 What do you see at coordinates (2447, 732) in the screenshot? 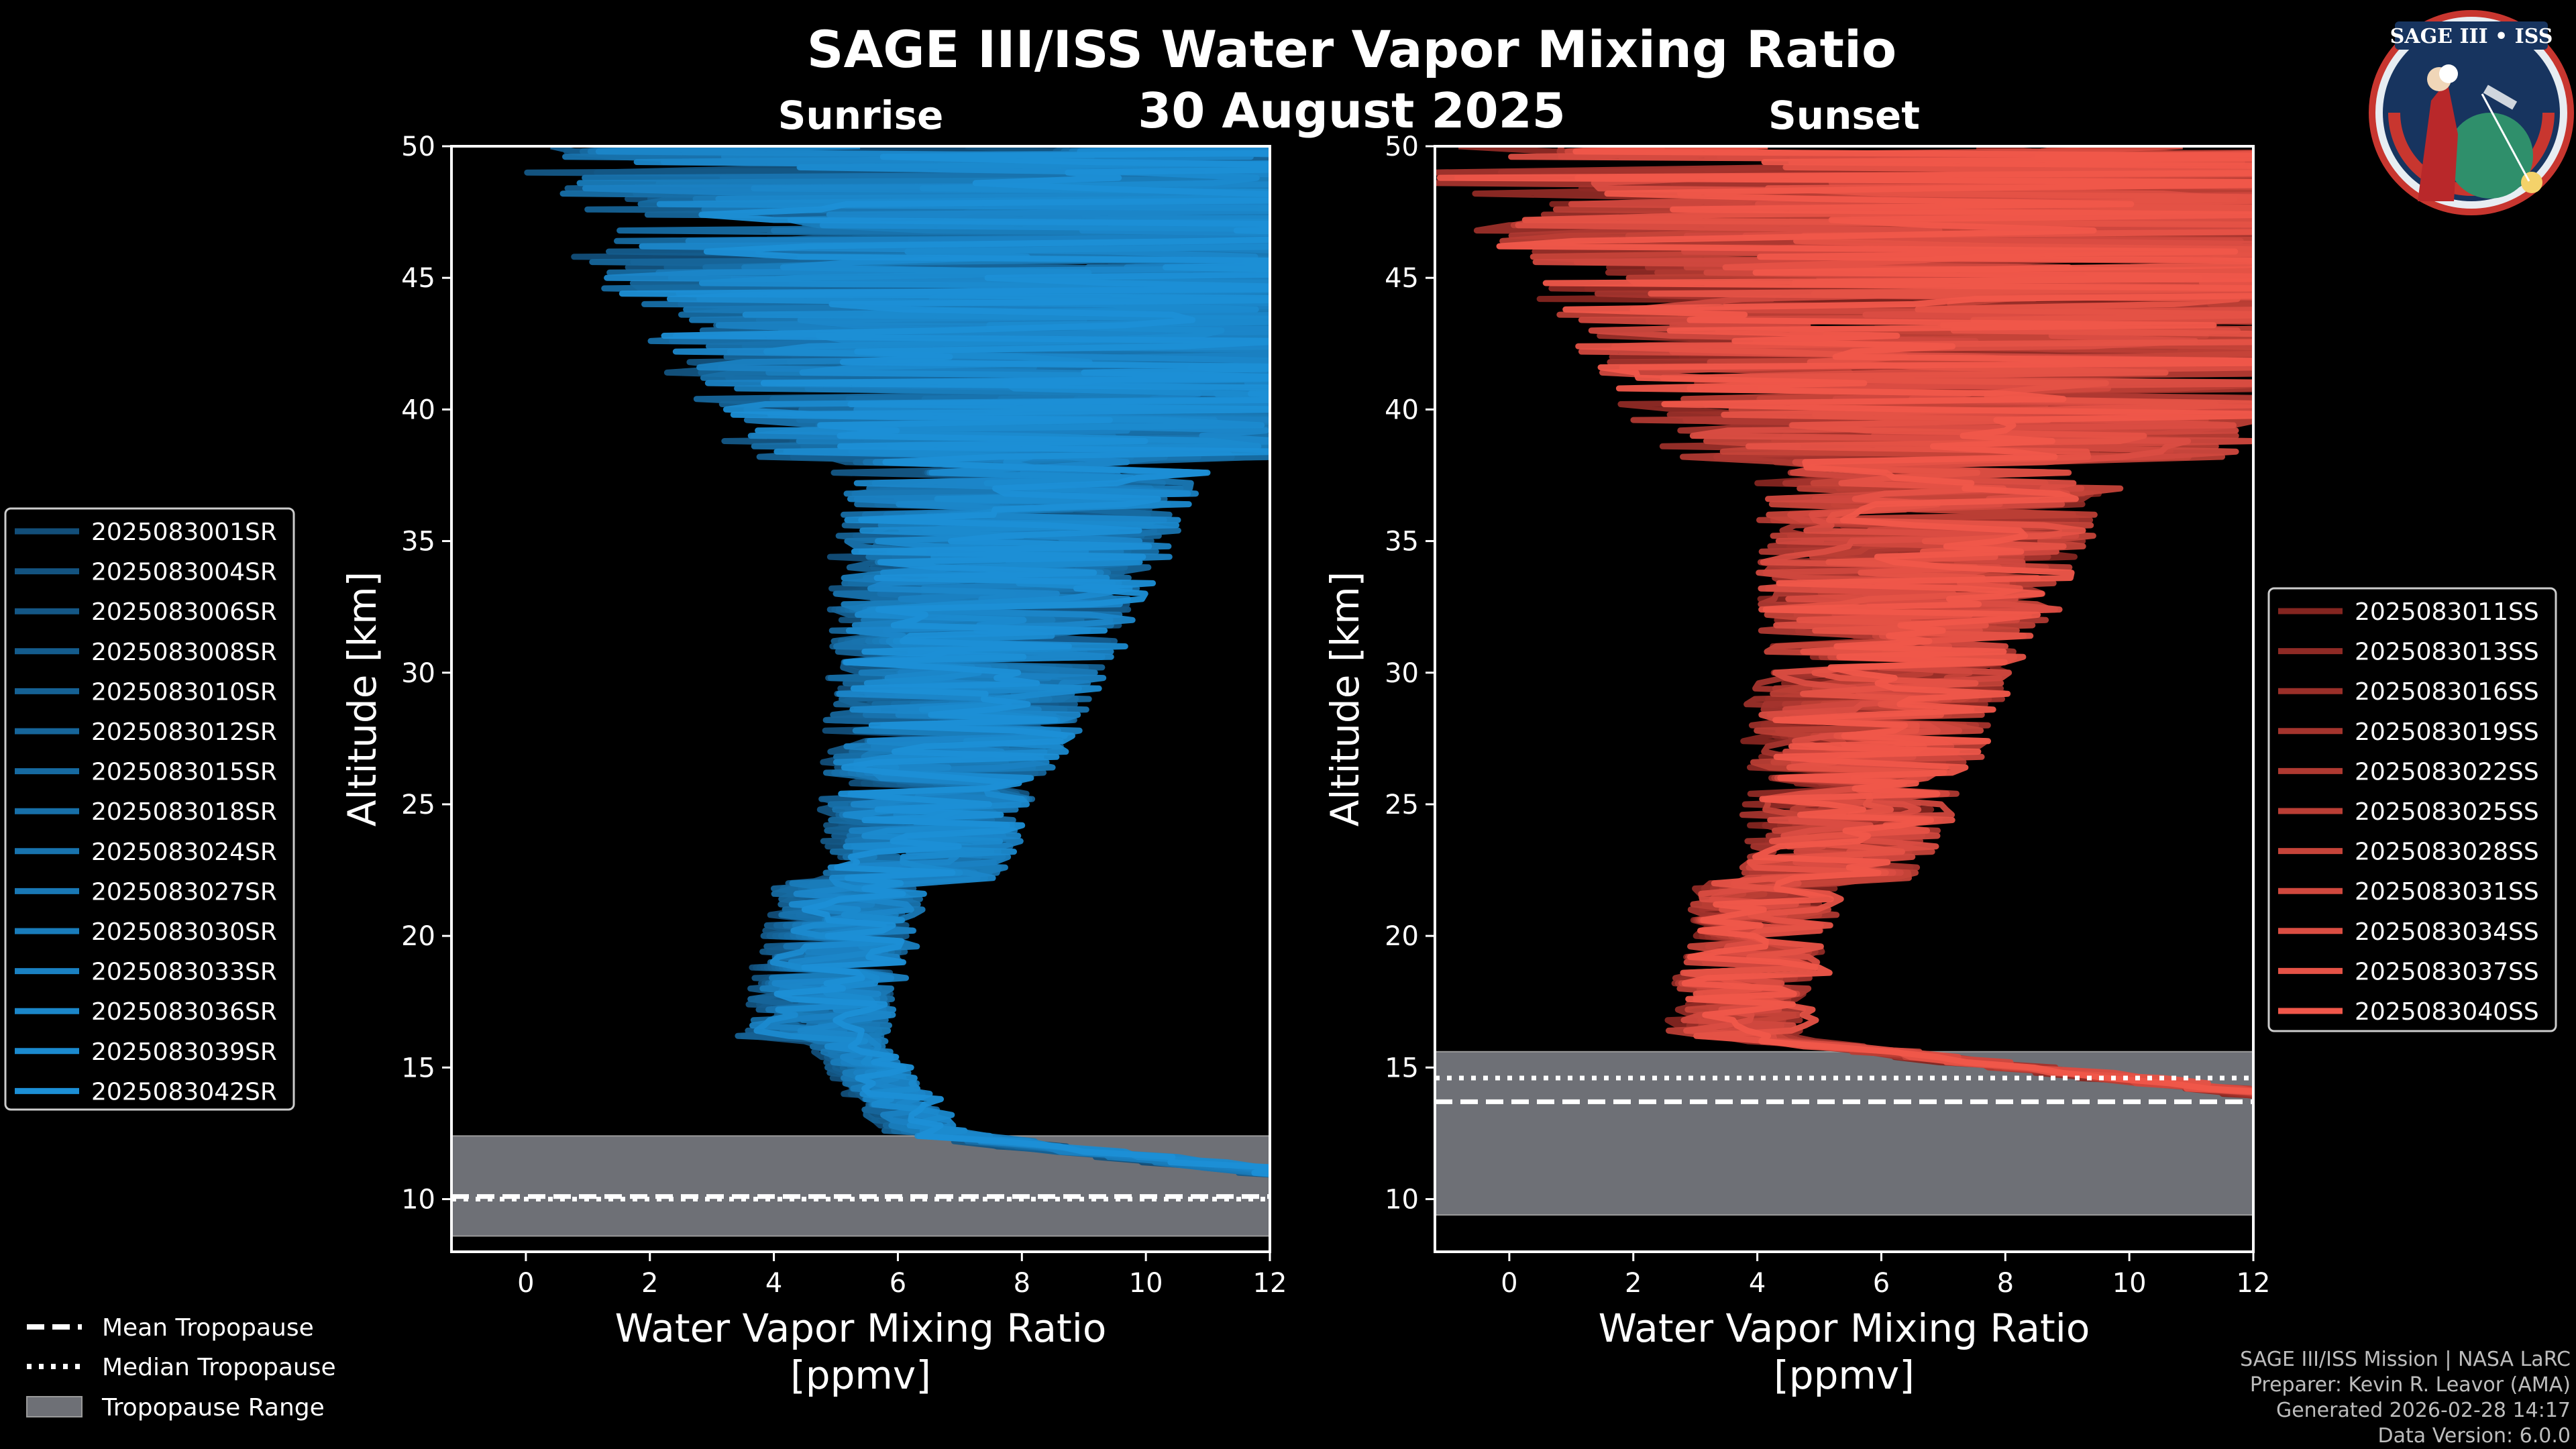
I see `sunset-legend-label: 2025083019SS` at bounding box center [2447, 732].